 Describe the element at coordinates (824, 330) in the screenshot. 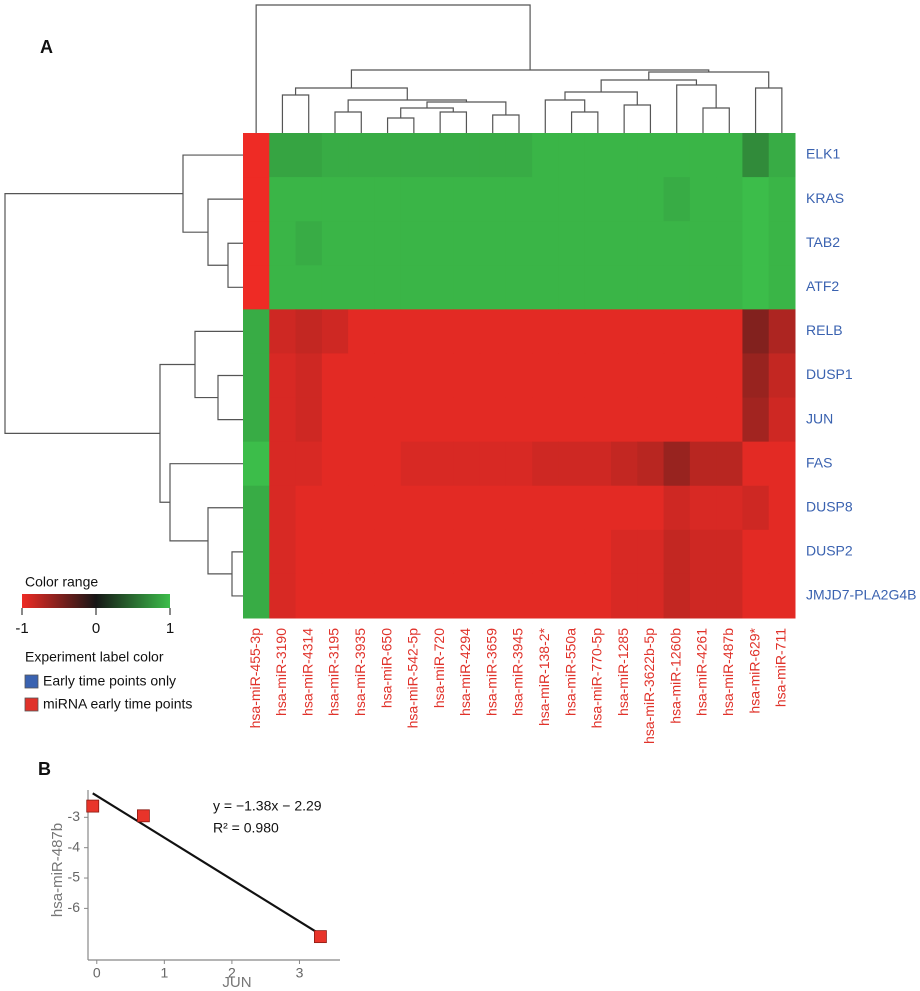

I see `row-label: RELB` at that location.